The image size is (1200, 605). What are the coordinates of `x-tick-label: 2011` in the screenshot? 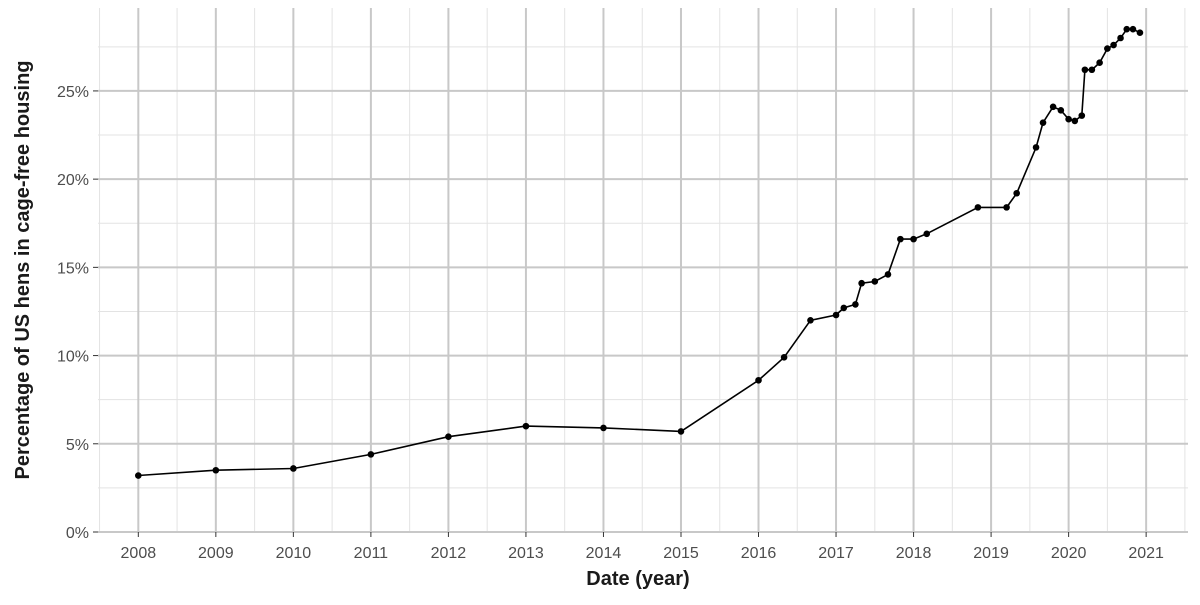 It's located at (371, 553).